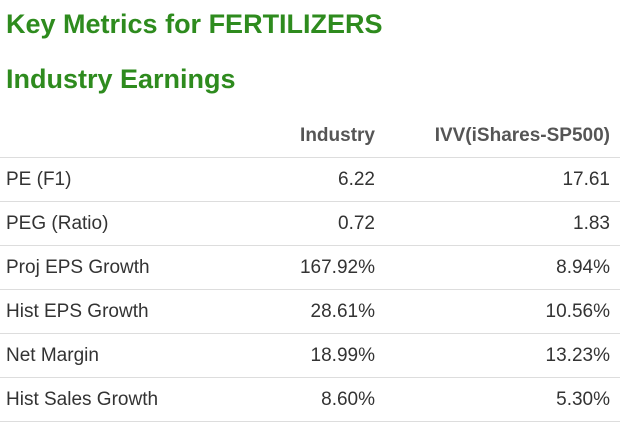 Image resolution: width=620 pixels, height=425 pixels. What do you see at coordinates (497, 223) in the screenshot?
I see `ivv-value: 1.83` at bounding box center [497, 223].